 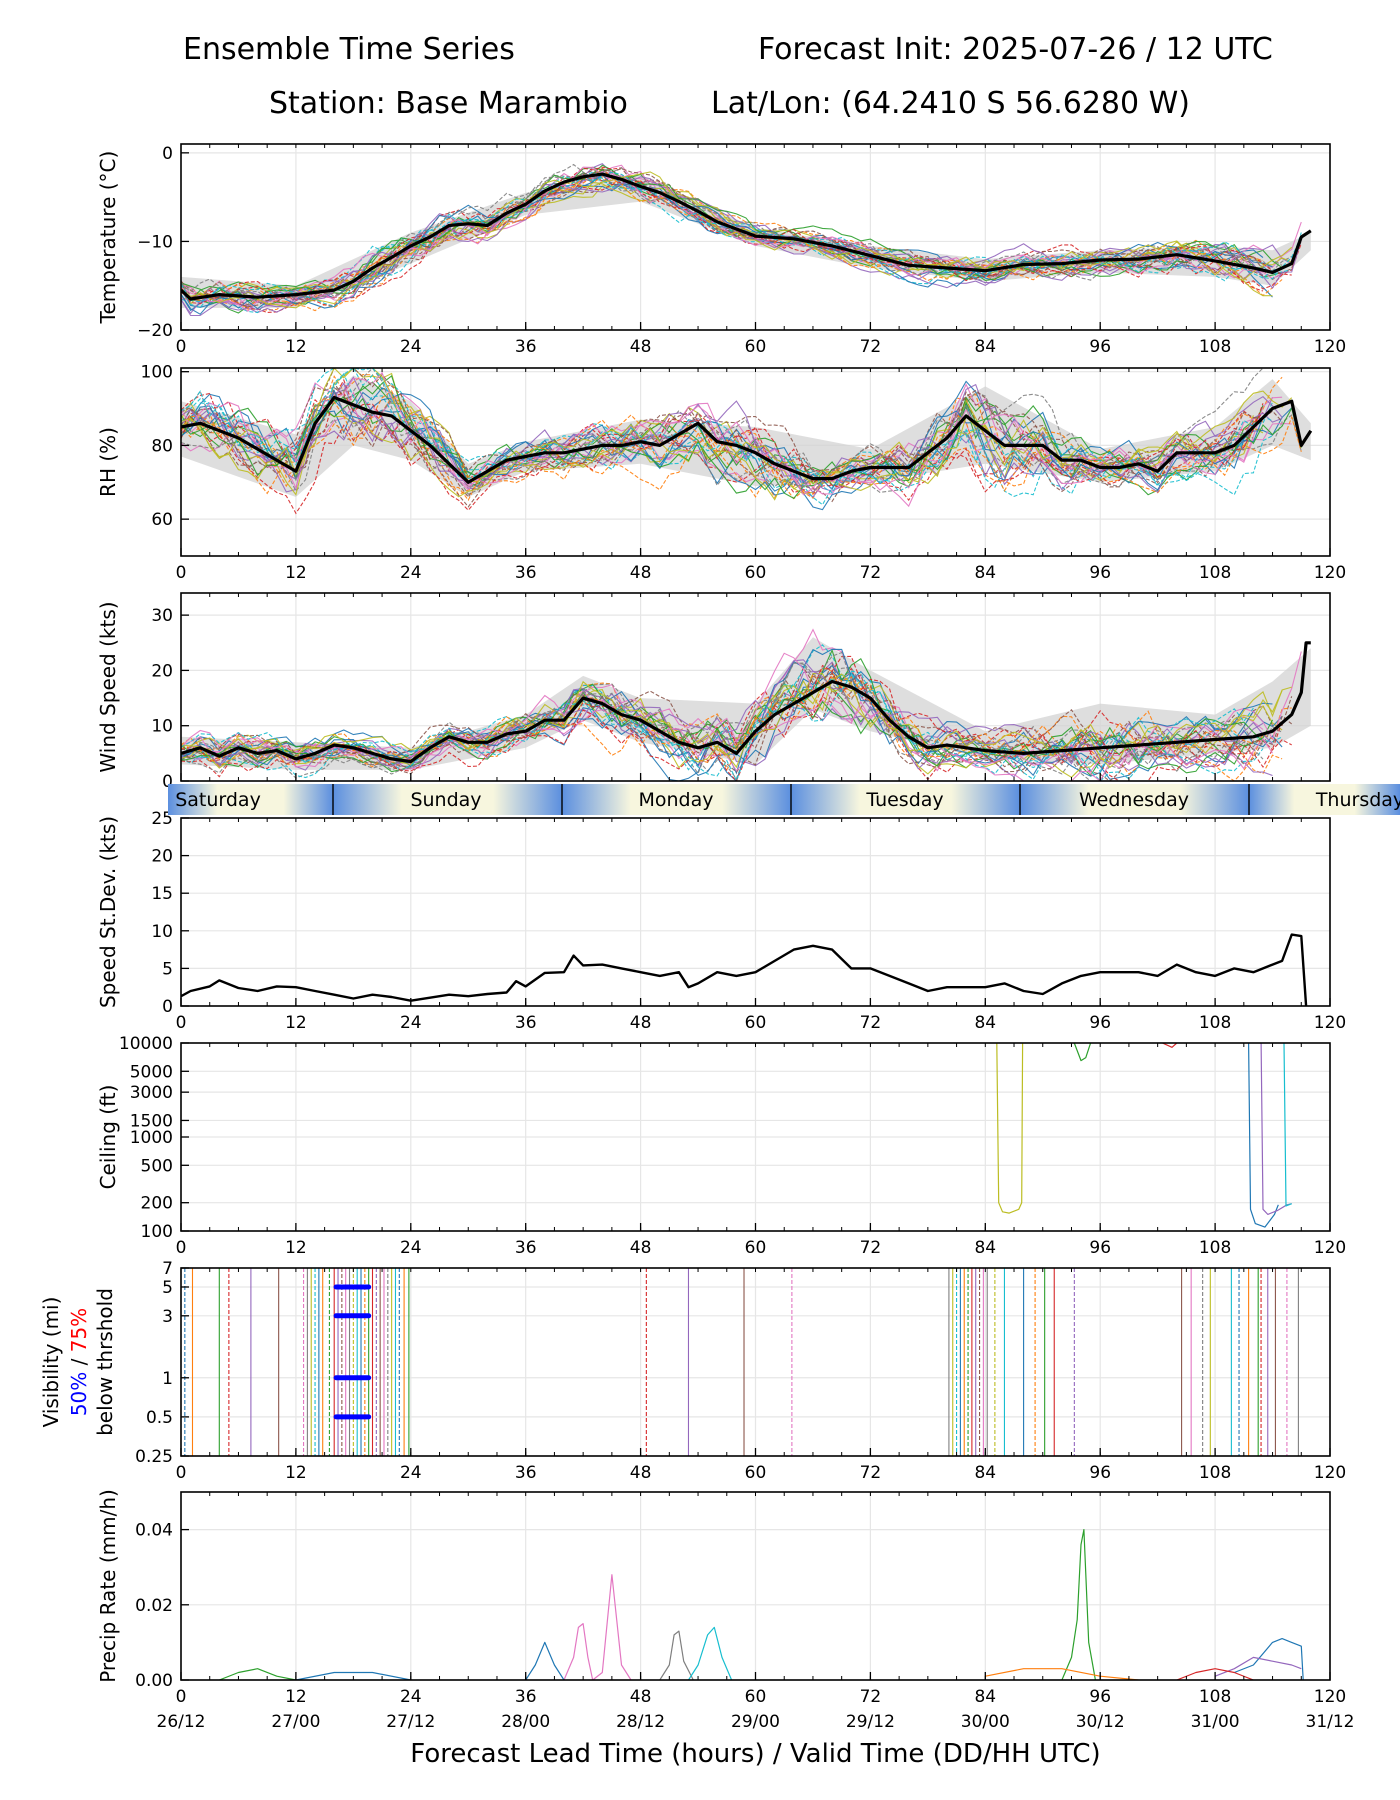 What do you see at coordinates (154, 1606) in the screenshot?
I see `y-tick-label: 0.02` at bounding box center [154, 1606].